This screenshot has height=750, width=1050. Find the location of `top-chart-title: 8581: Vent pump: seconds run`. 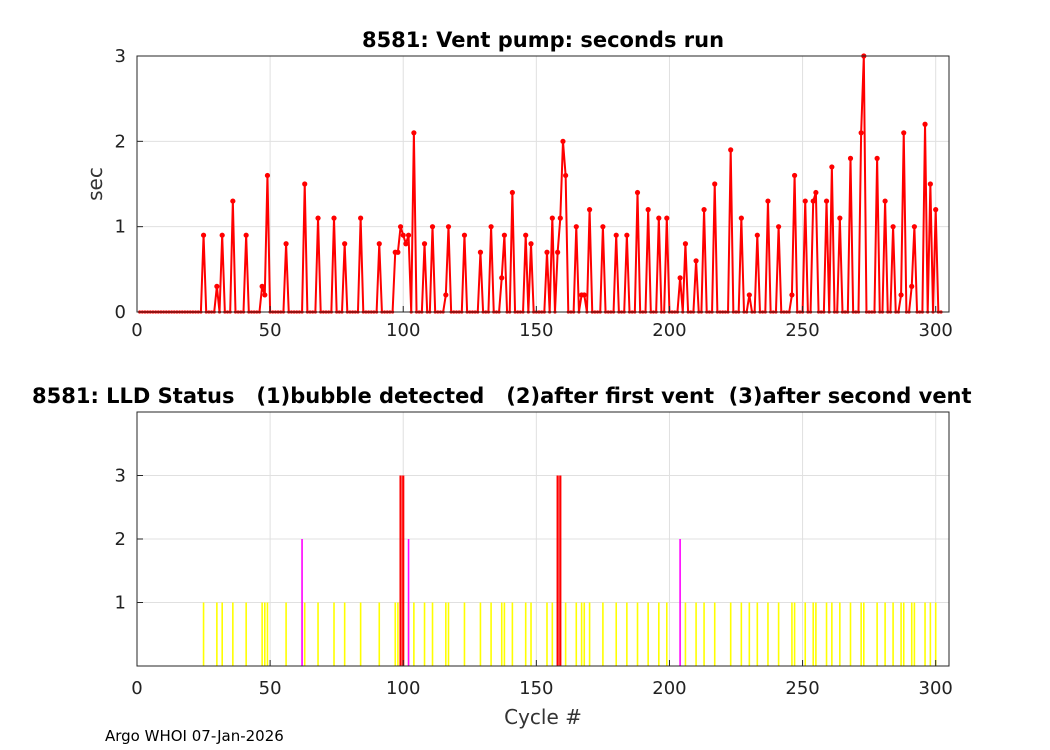

top-chart-title: 8581: Vent pump: seconds run is located at coordinates (543, 40).